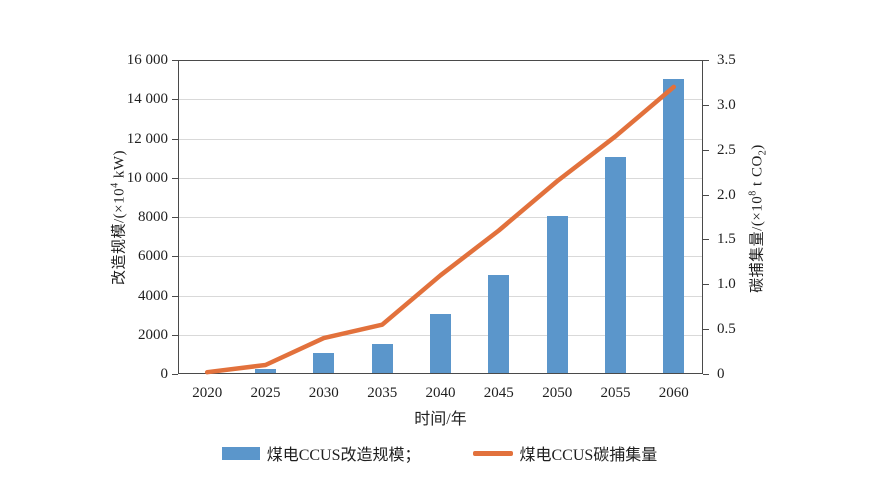  What do you see at coordinates (115, 185) in the screenshot?
I see `left-axis-title-sup: 4` at bounding box center [115, 185].